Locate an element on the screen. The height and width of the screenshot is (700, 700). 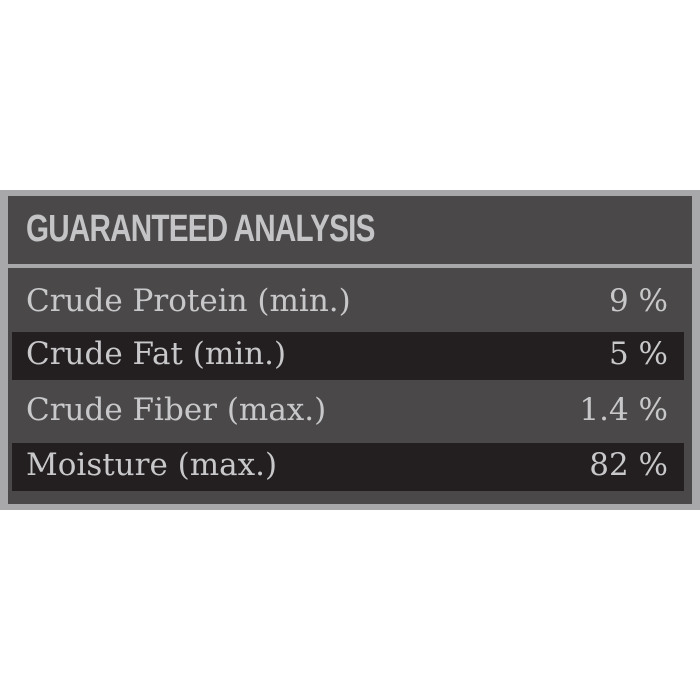
table-row: Crude Fat (min.) 5 % is located at coordinates (348, 356).